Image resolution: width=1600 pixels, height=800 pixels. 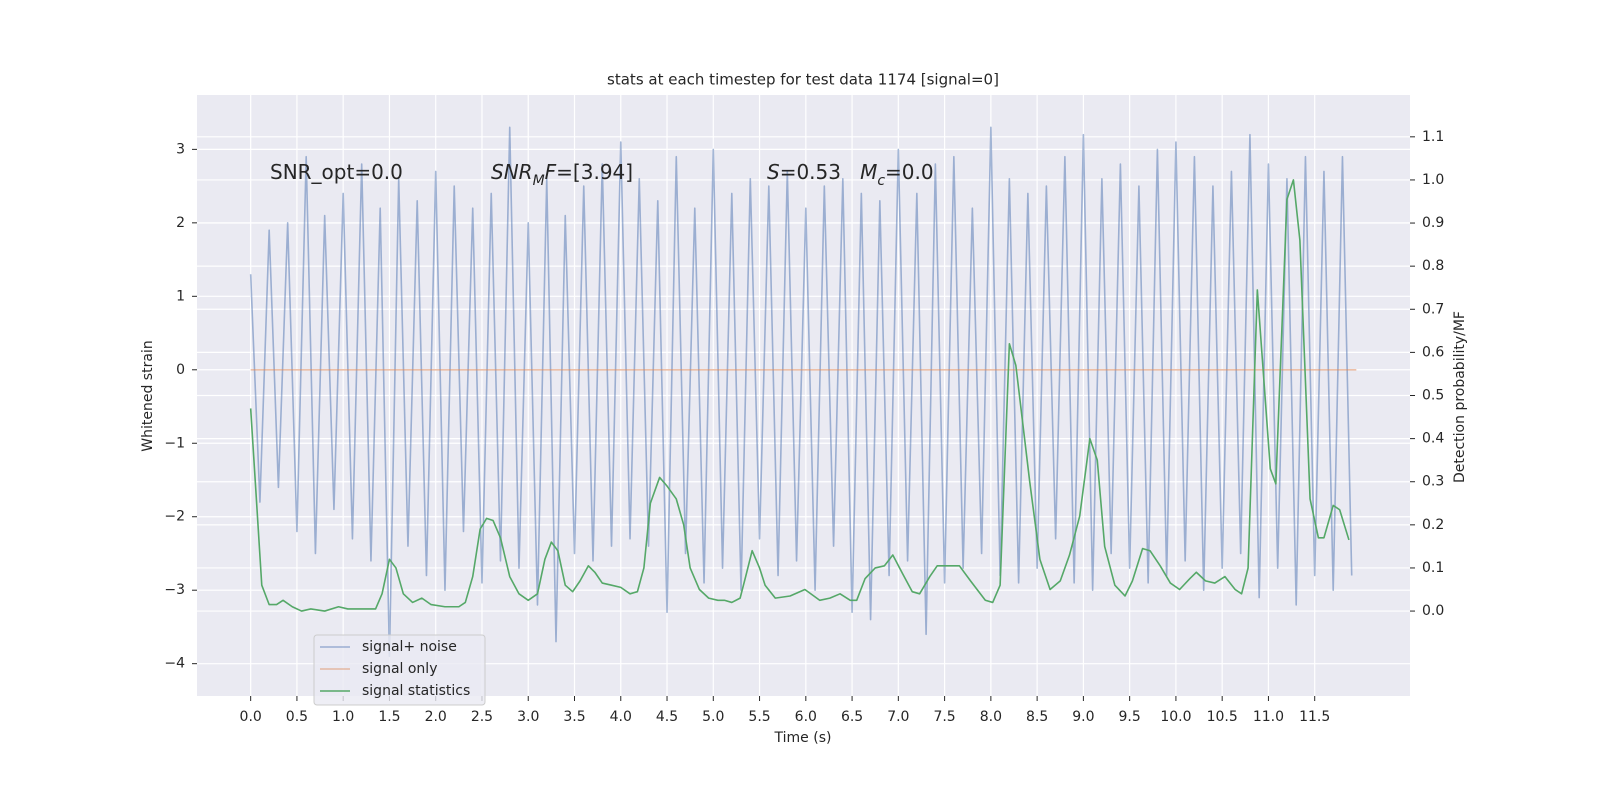 I want to click on x-tick-label: 10.0, so click(x=1175, y=717).